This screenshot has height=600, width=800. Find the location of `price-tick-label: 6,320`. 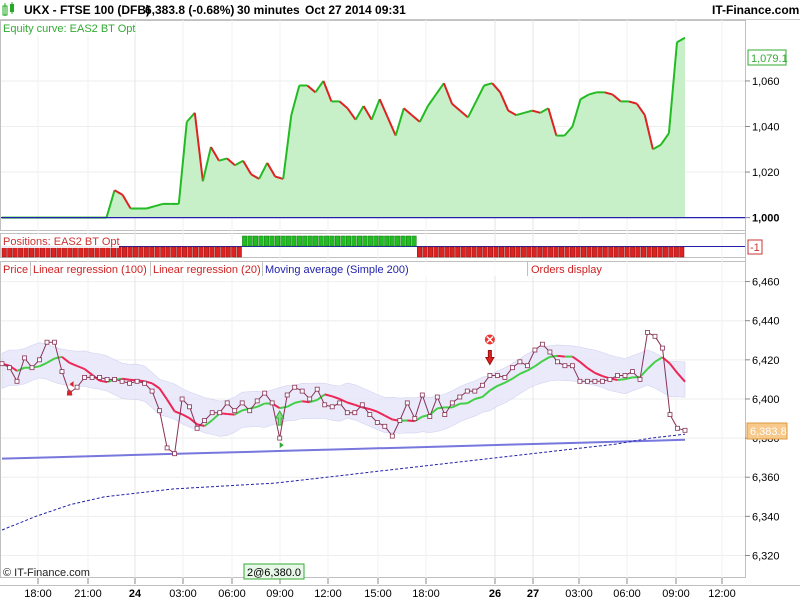

price-tick-label: 6,320 is located at coordinates (766, 556).